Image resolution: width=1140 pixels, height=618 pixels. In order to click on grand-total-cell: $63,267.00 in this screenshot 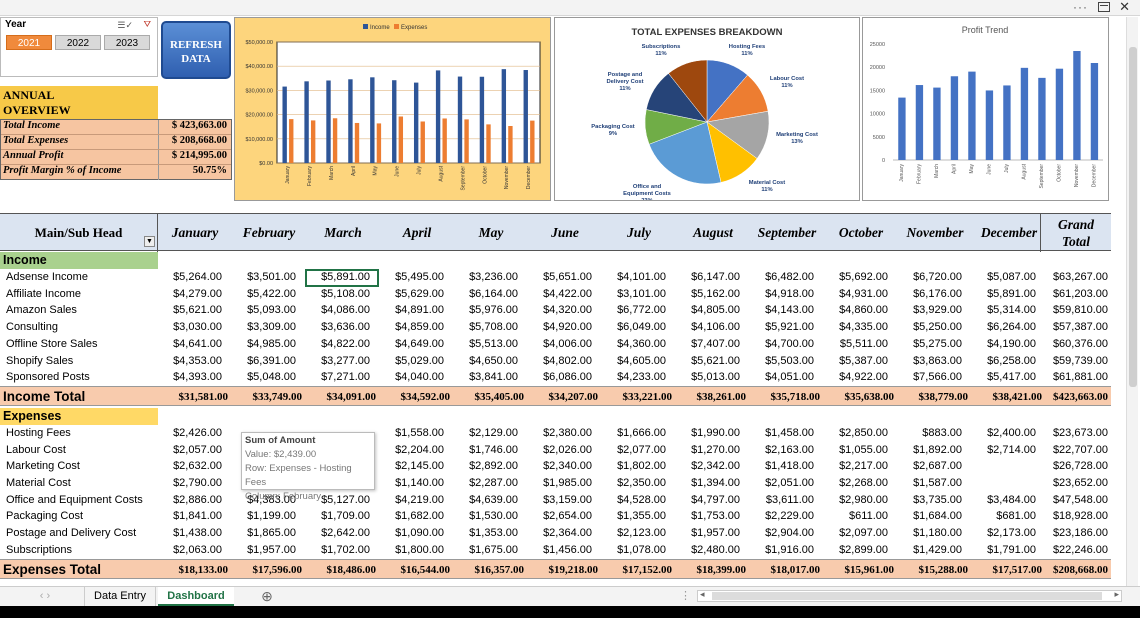, I will do `click(1080, 277)`.